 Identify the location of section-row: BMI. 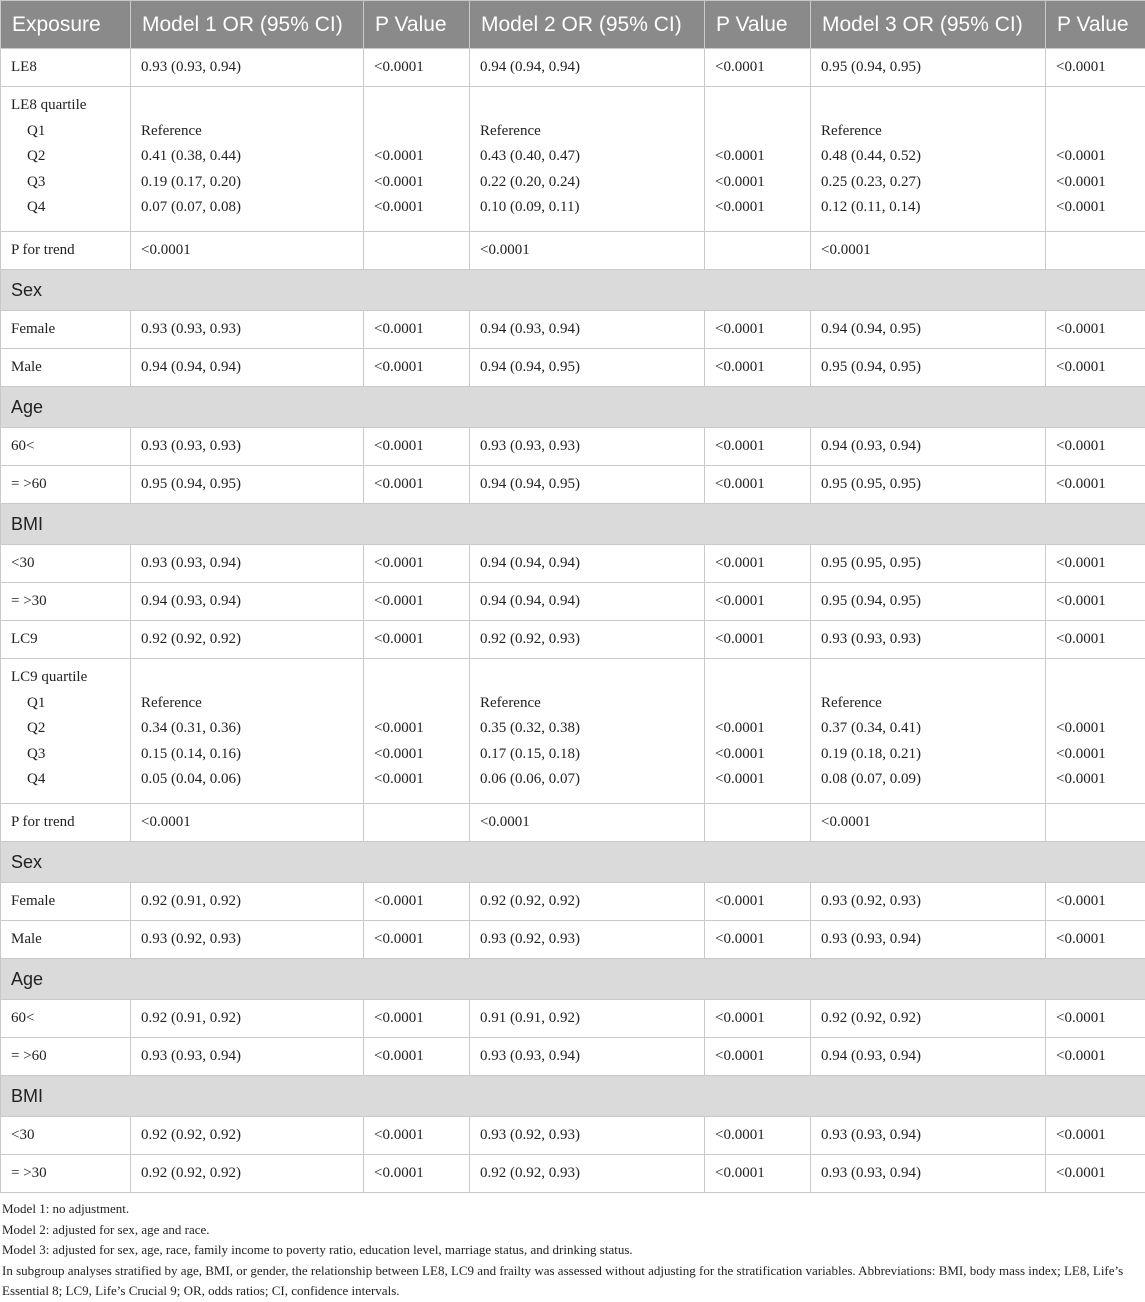
(573, 524).